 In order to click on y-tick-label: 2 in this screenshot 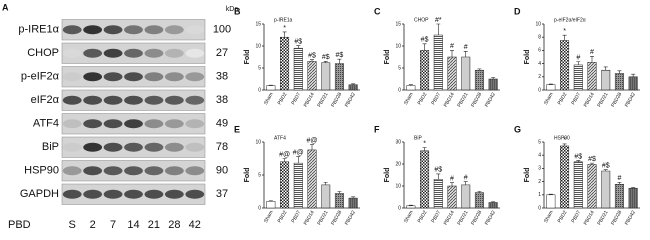, I will do `click(539, 77)`.